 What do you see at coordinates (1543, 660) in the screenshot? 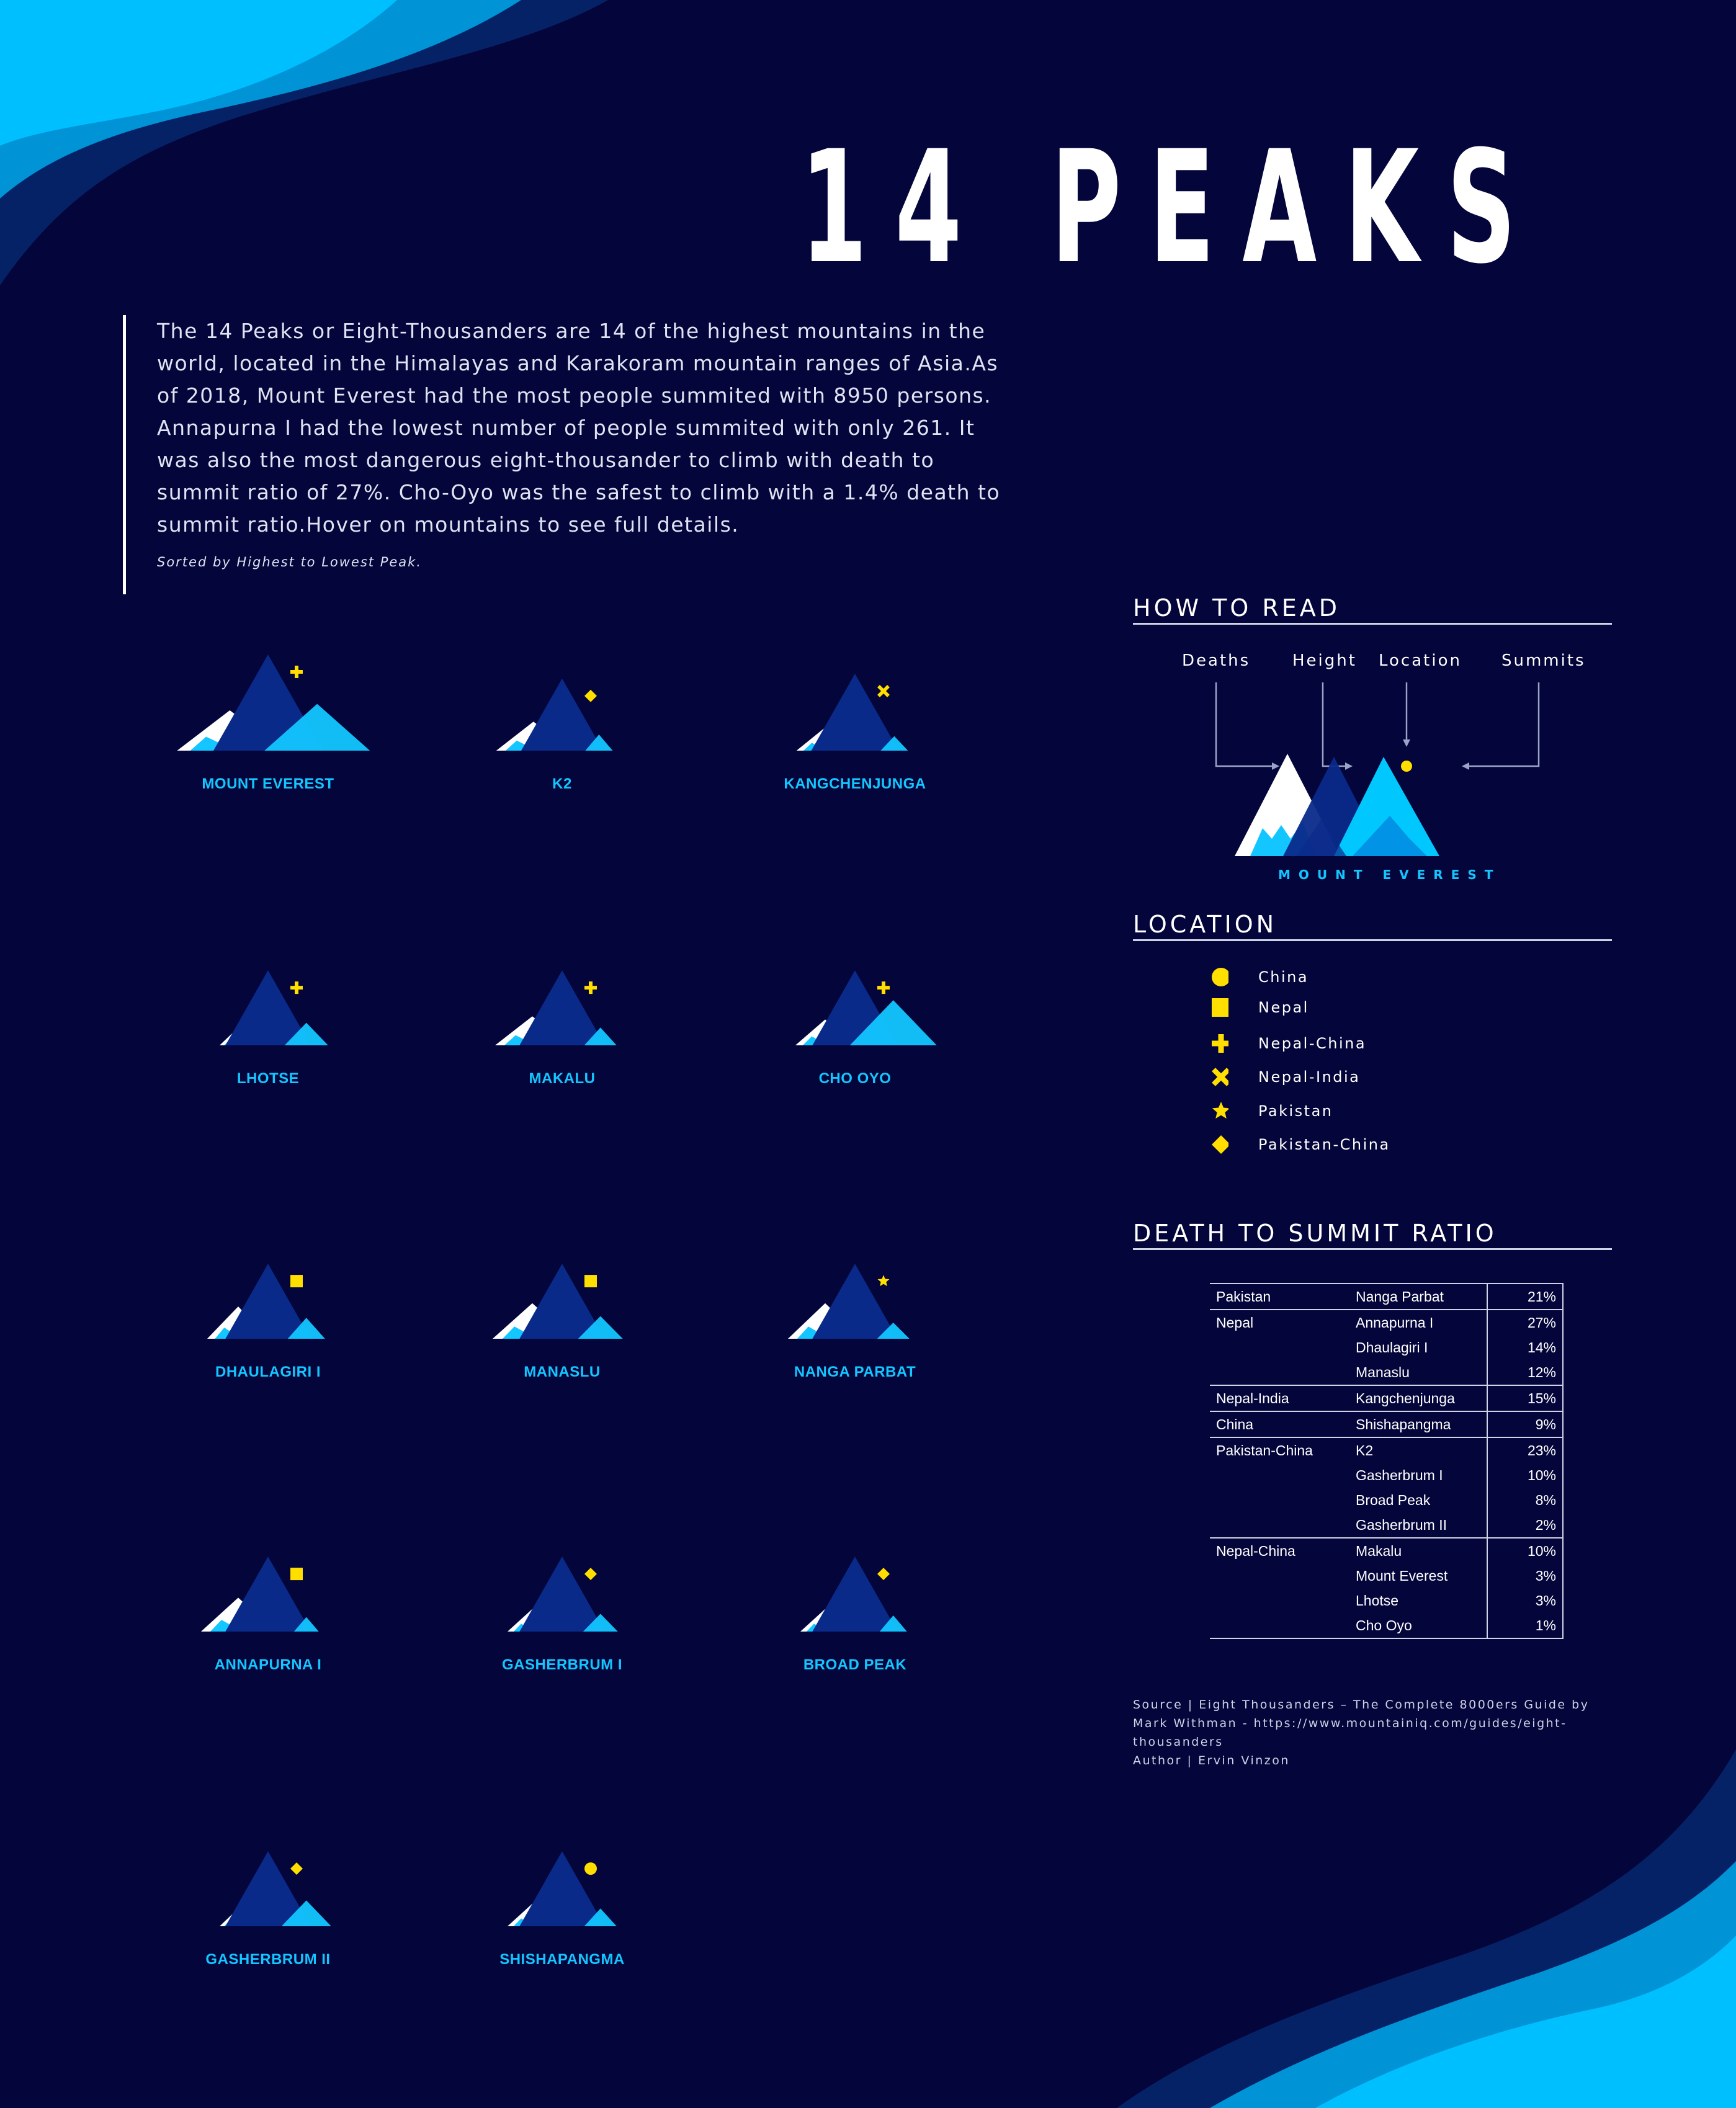
I see `how-to-read-summits-label: Summits` at bounding box center [1543, 660].